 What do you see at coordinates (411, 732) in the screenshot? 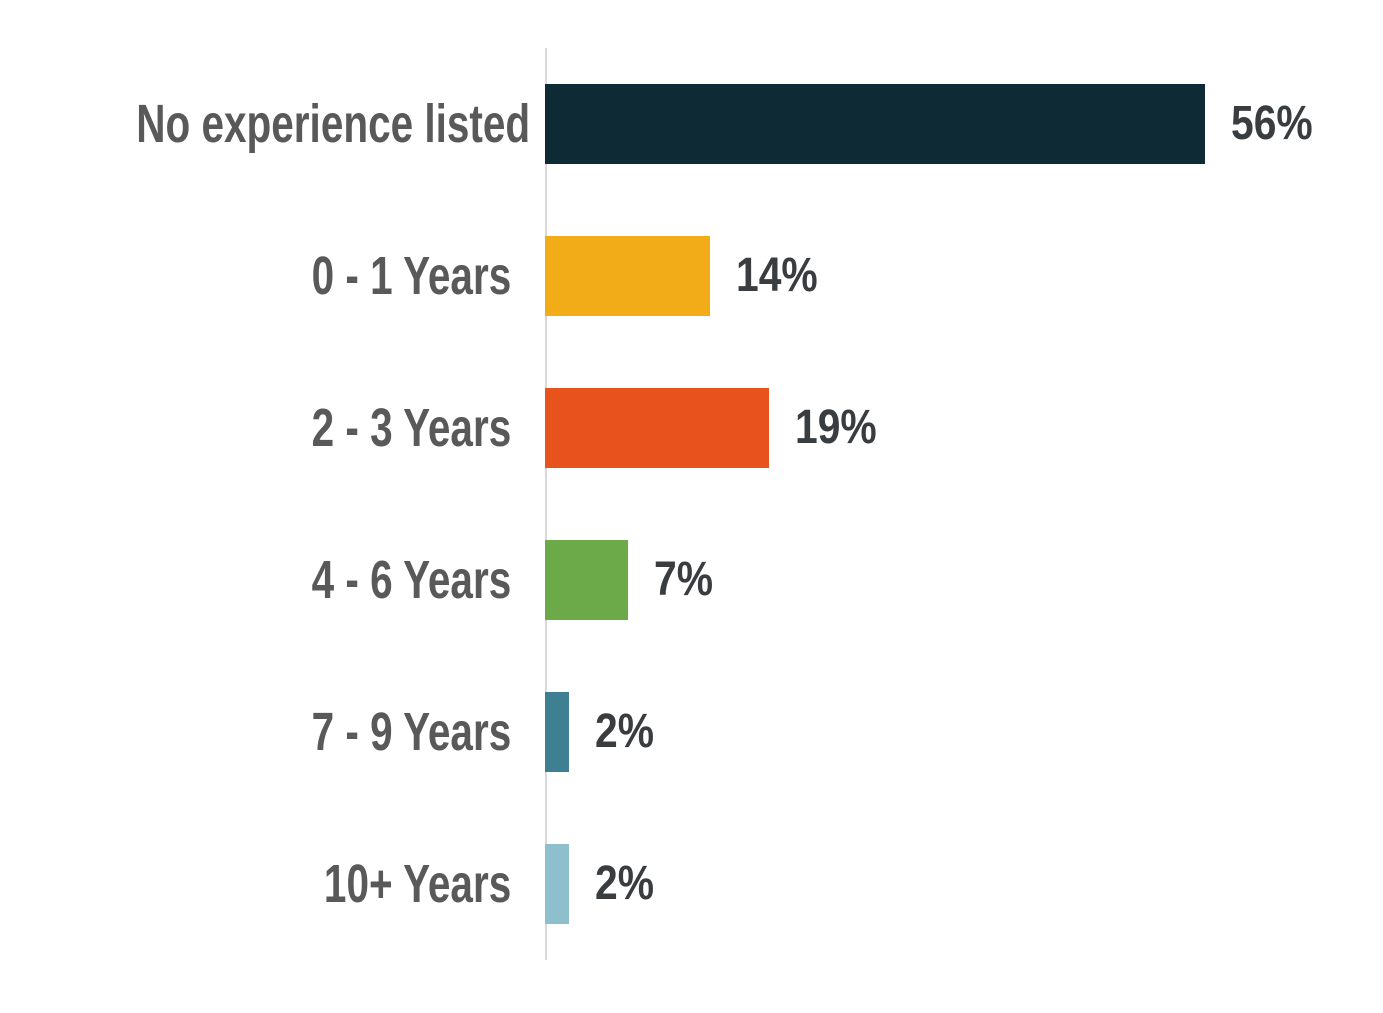
I see `category-label: 7 - 9 Years` at bounding box center [411, 732].